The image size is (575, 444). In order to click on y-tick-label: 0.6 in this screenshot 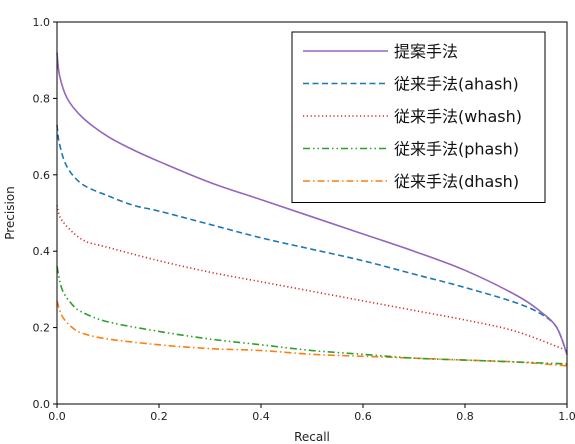, I will do `click(42, 175)`.